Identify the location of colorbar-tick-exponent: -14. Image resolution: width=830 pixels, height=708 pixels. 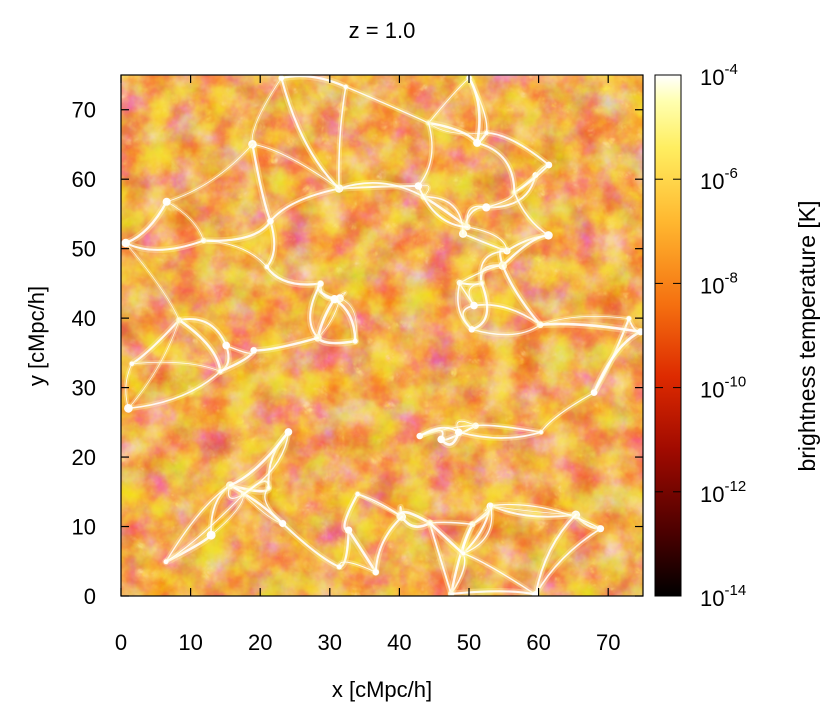
(735, 590).